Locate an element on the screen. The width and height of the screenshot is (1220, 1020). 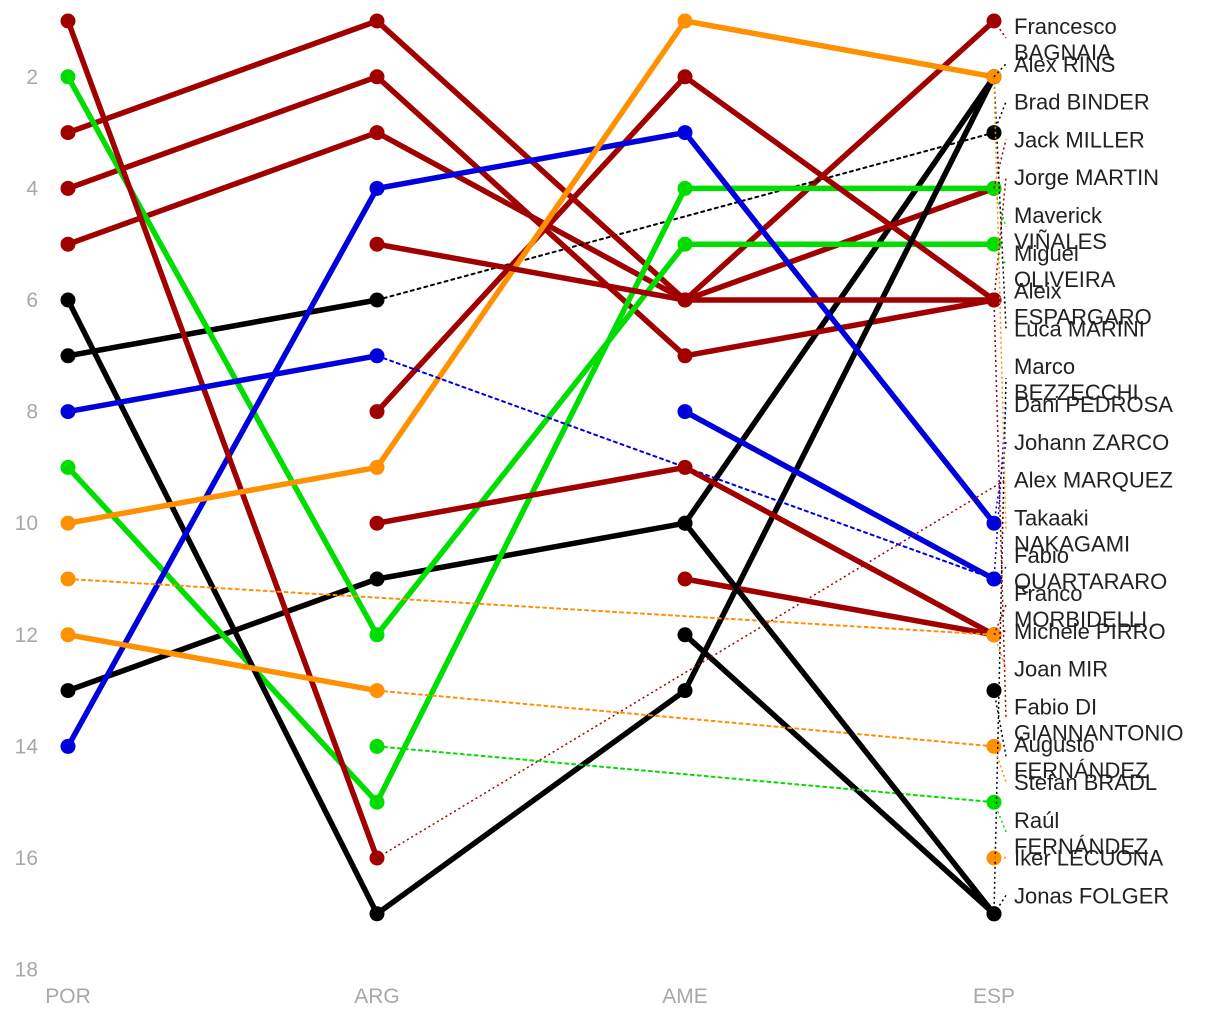
series-label: Stefan BRADL is located at coordinates (1085, 782).